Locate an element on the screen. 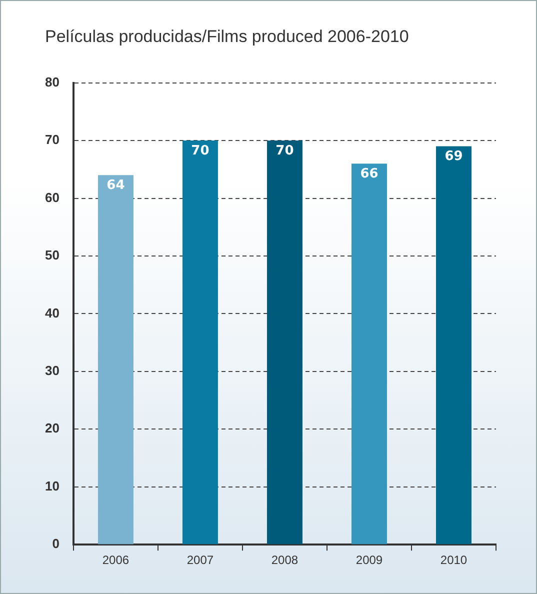  y-tick-label: 70 is located at coordinates (52, 140).